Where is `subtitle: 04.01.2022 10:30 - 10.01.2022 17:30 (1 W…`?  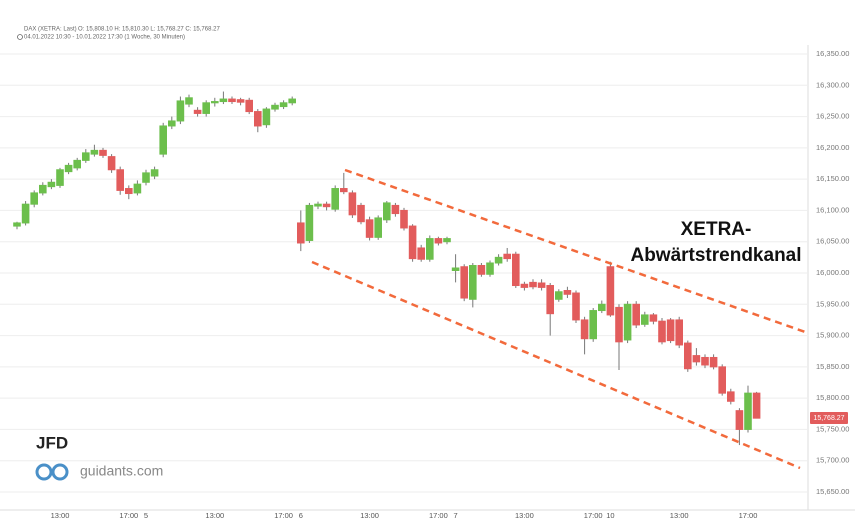
subtitle: 04.01.2022 10:30 - 10.01.2022 17:30 (1 W… is located at coordinates (104, 38).